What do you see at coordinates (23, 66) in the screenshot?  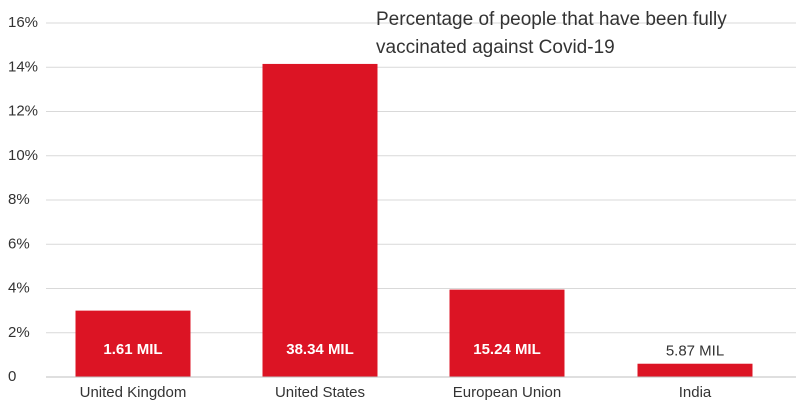 I see `y-tick-label-14: 14%` at bounding box center [23, 66].